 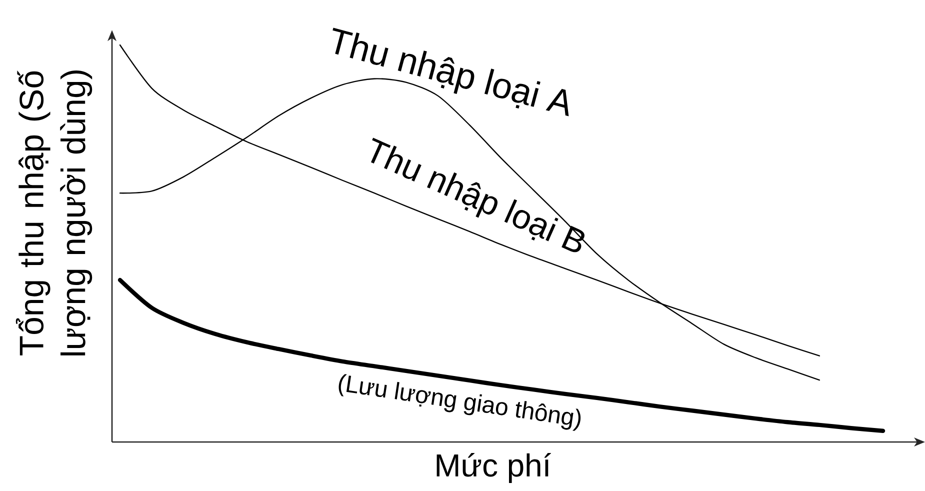 What do you see at coordinates (459, 402) in the screenshot?
I see `text: (Lưu lượng giao thông)` at bounding box center [459, 402].